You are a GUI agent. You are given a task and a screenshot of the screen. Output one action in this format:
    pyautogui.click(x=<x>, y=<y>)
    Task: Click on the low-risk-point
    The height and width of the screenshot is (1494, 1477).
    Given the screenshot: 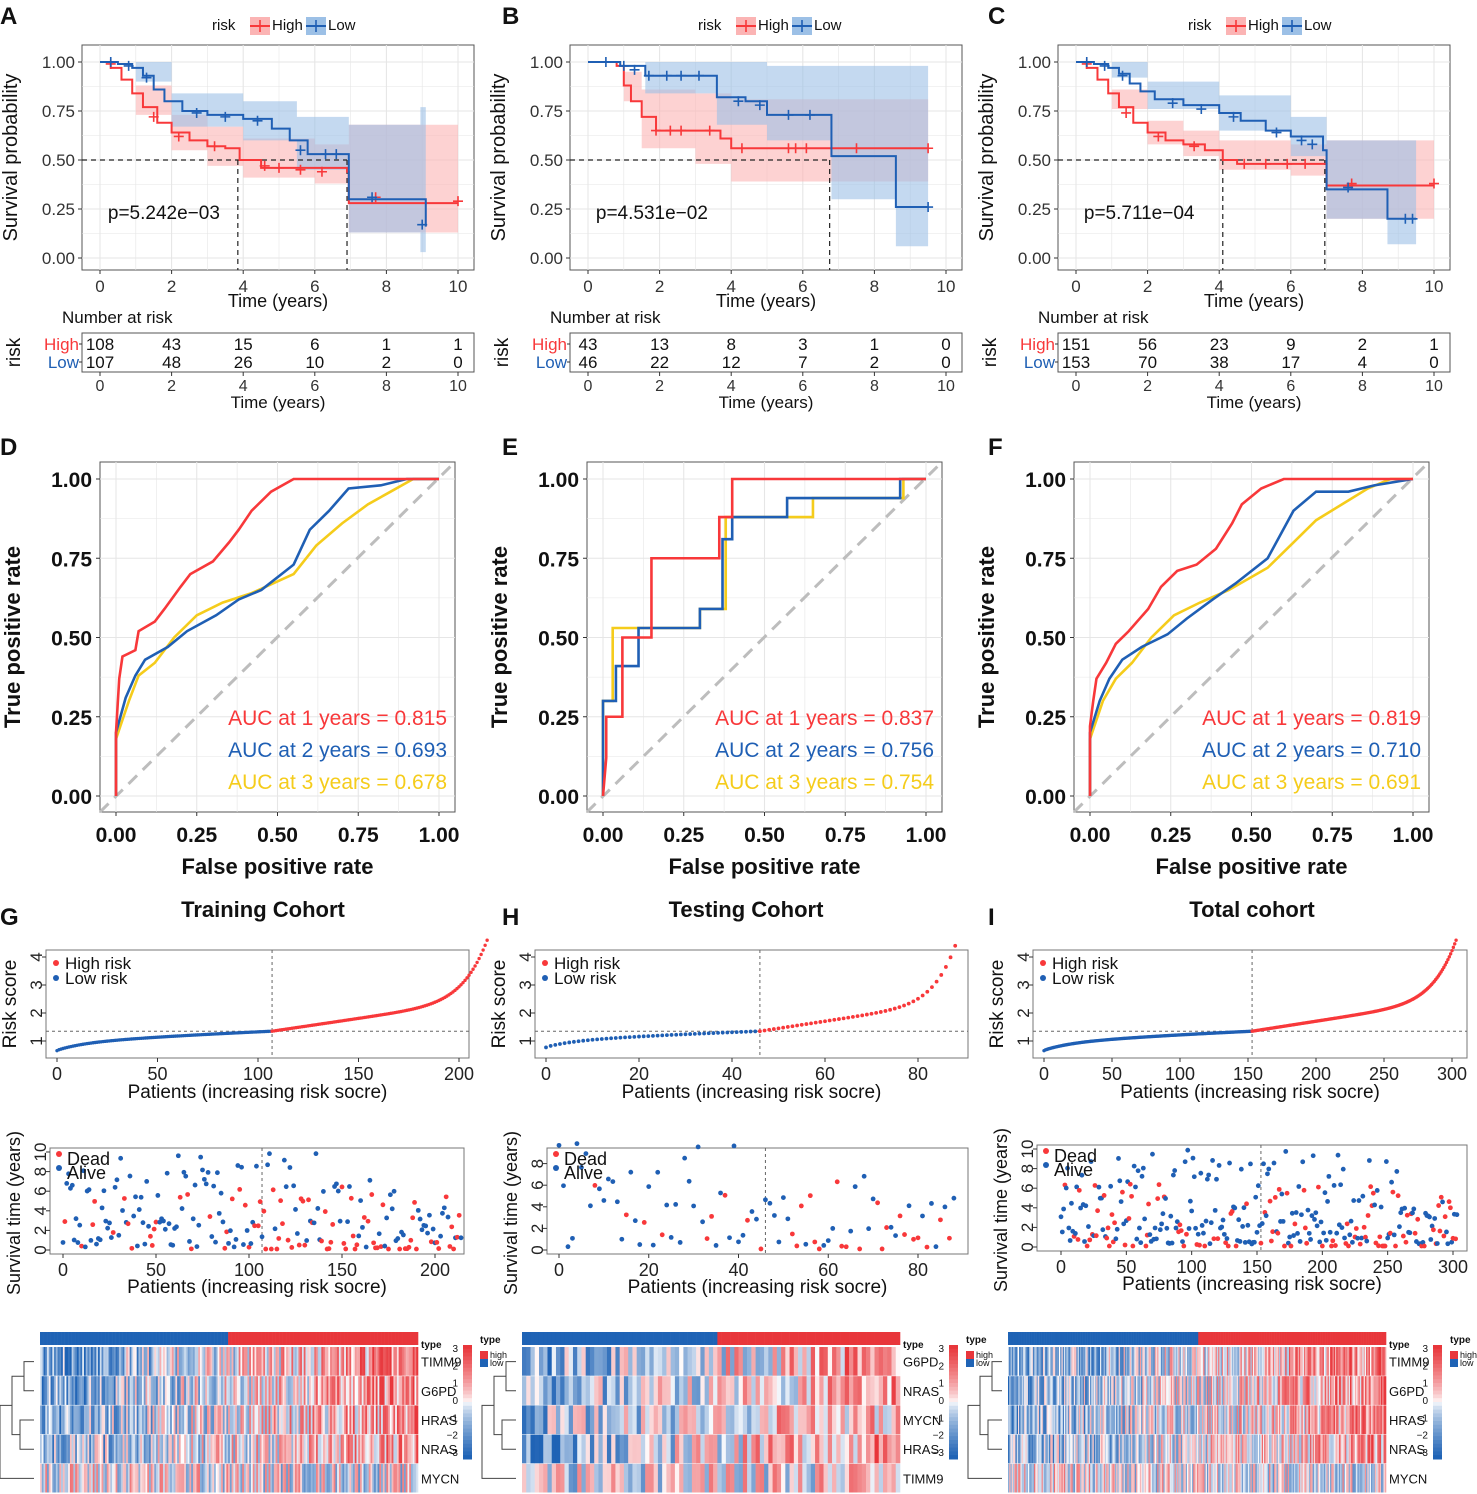 What is the action you would take?
    pyautogui.click(x=736, y=1032)
    